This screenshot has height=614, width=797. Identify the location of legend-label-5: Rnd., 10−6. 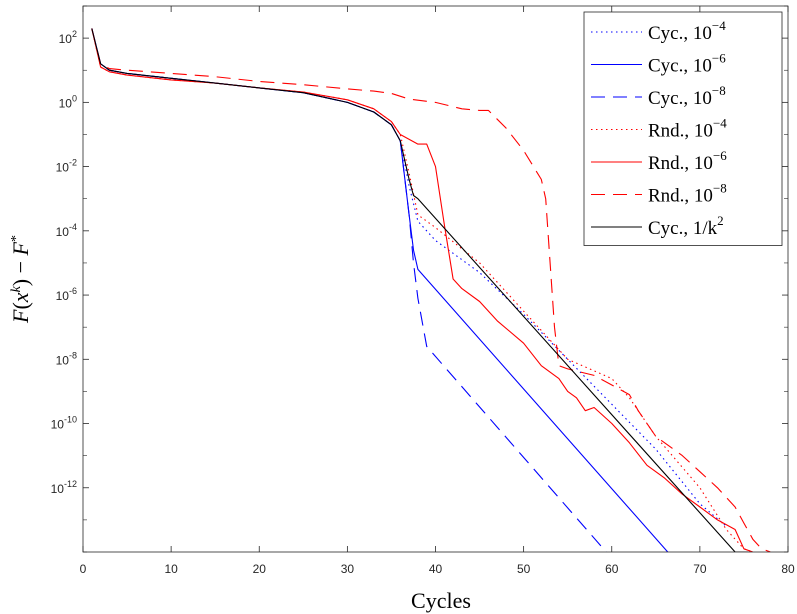
(687, 161).